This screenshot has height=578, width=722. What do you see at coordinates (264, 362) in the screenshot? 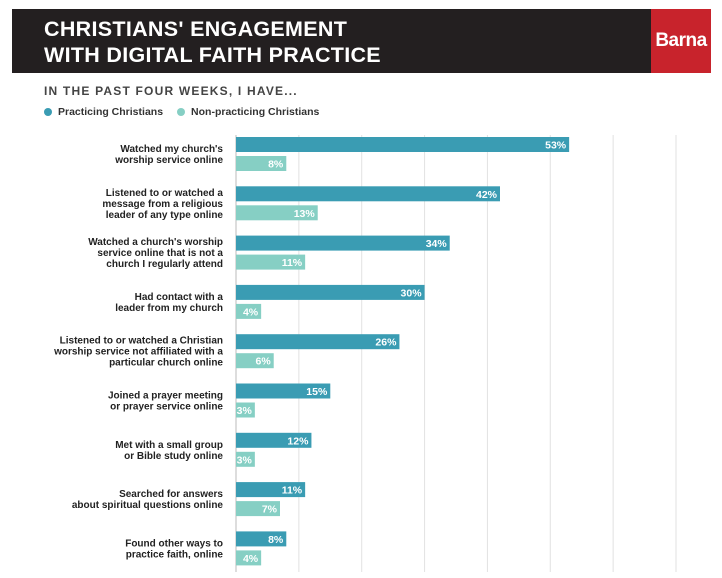
I see `value-label-non-practicing: 6%` at bounding box center [264, 362].